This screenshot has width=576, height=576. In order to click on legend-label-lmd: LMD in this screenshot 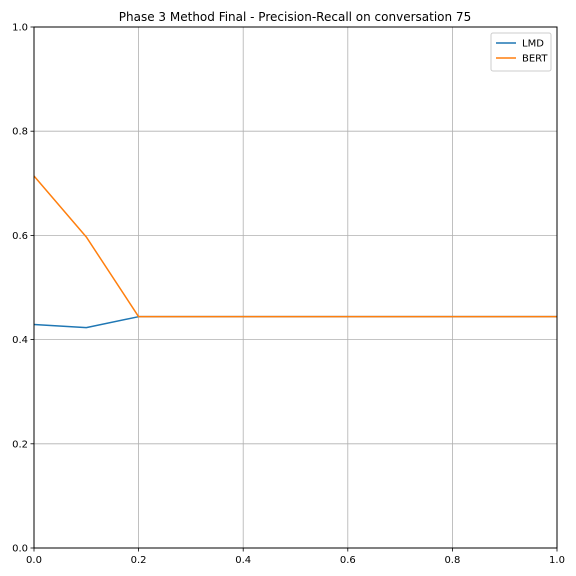, I will do `click(533, 44)`.